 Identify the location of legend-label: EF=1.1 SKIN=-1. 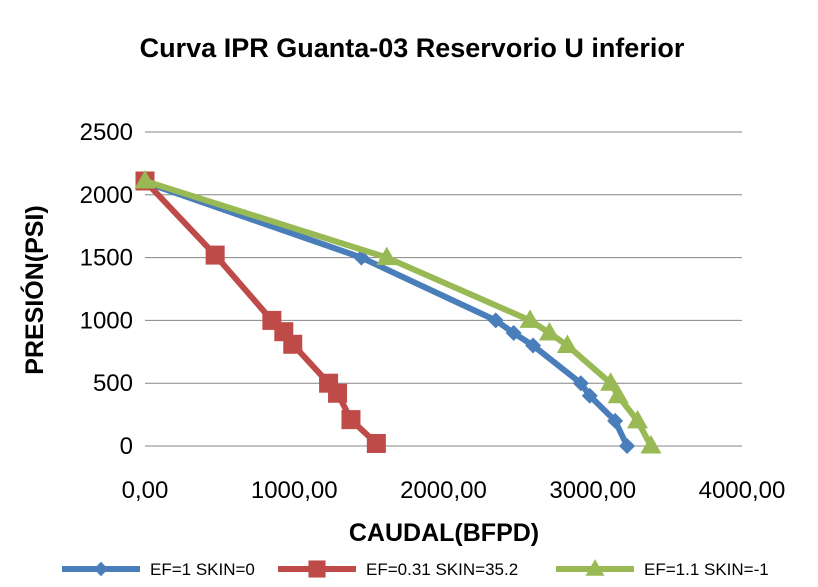
(706, 569).